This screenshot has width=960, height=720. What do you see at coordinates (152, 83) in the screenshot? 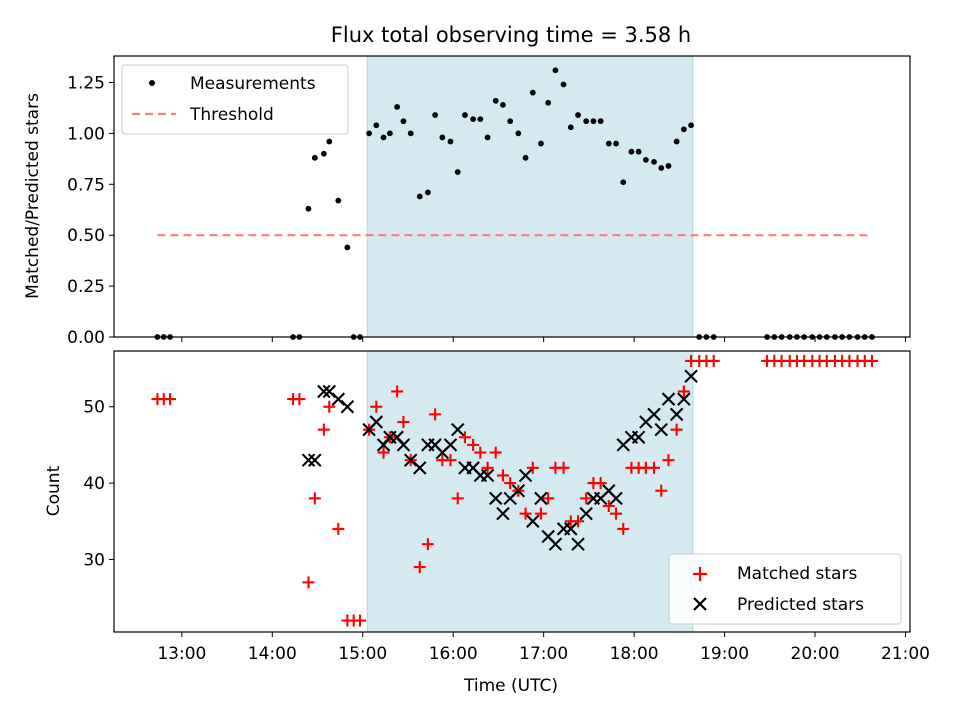
I see `legend-measurements-marker` at bounding box center [152, 83].